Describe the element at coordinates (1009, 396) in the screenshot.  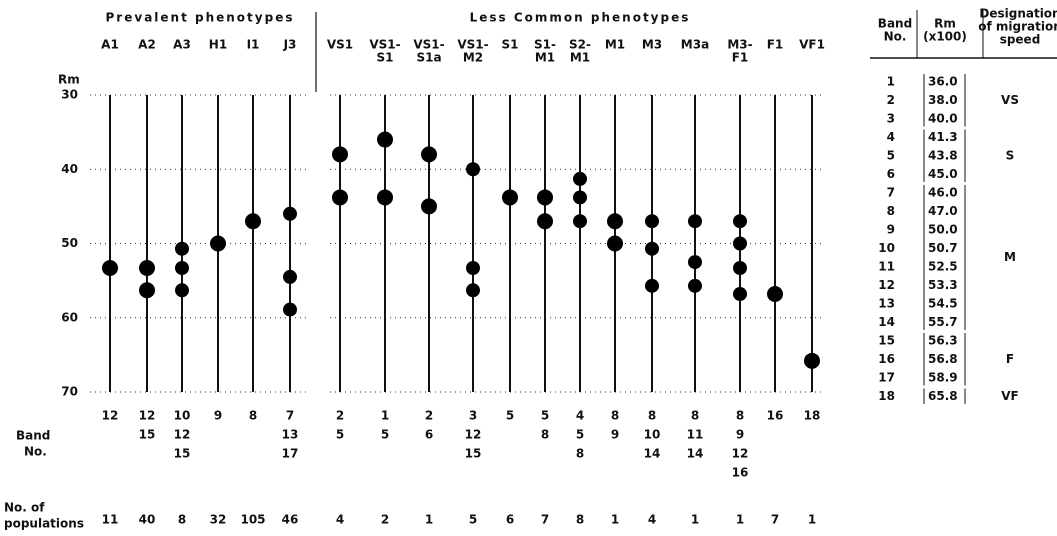
I see `designation: VF` at that location.